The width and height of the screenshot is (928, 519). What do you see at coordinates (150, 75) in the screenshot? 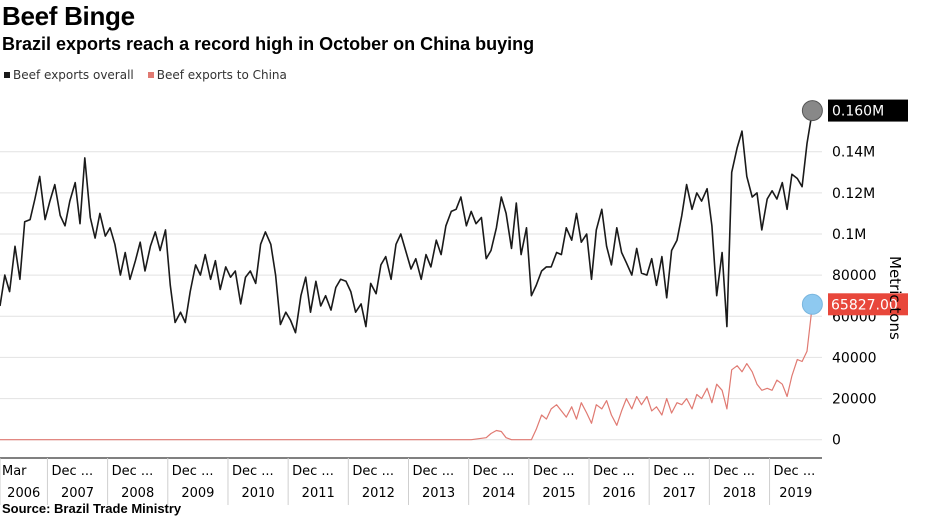
I see `legend-swatch-china` at bounding box center [150, 75].